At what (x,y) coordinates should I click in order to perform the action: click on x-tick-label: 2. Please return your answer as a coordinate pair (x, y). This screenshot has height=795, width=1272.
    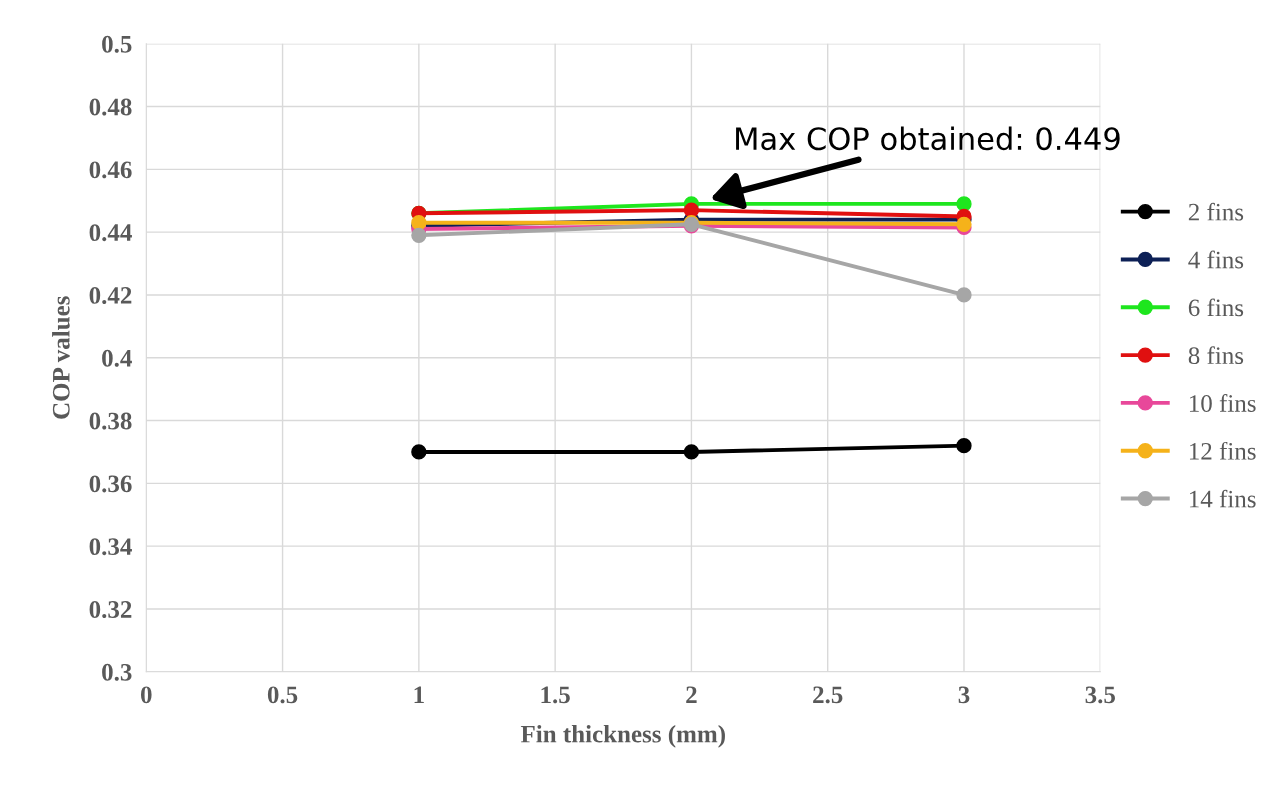
    Looking at the image, I should click on (691, 695).